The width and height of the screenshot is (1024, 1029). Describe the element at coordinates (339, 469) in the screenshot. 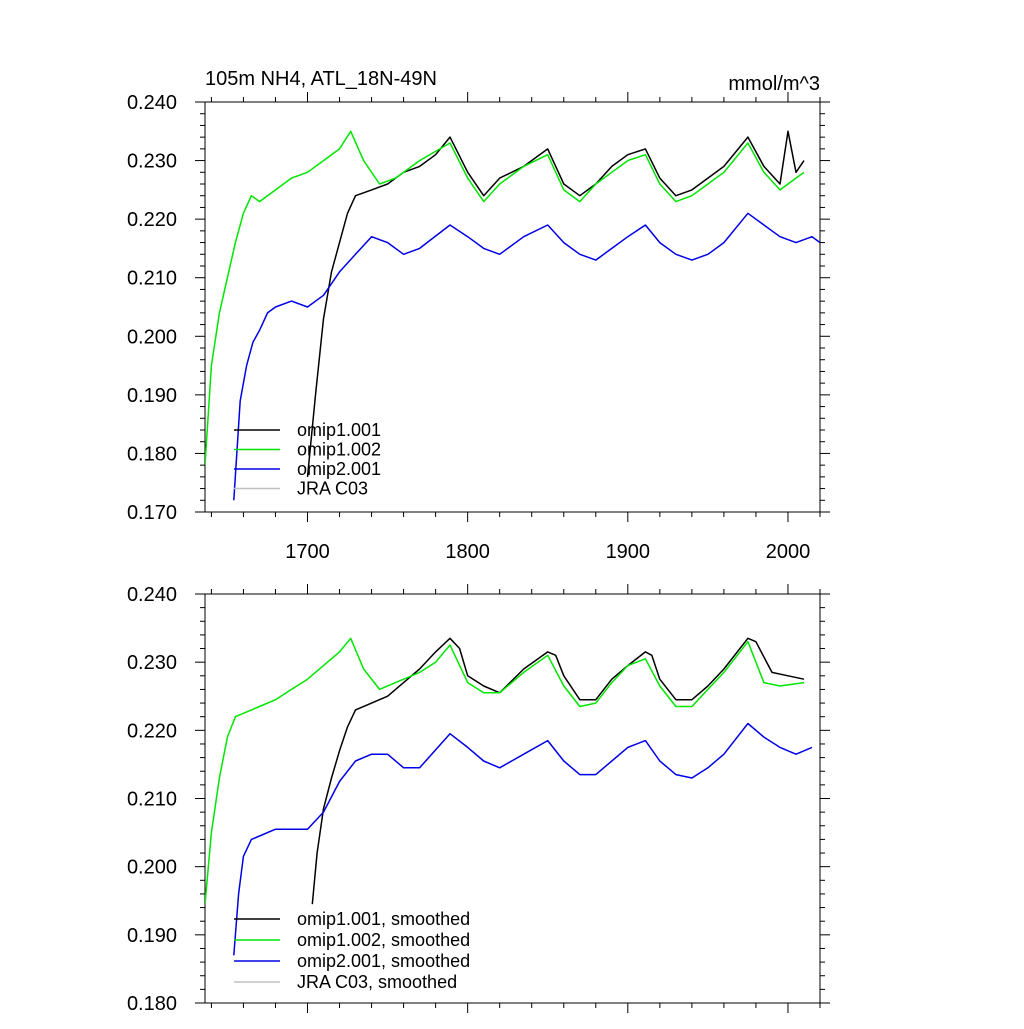

I see `panel1-legend-label-2: omip2.001` at that location.